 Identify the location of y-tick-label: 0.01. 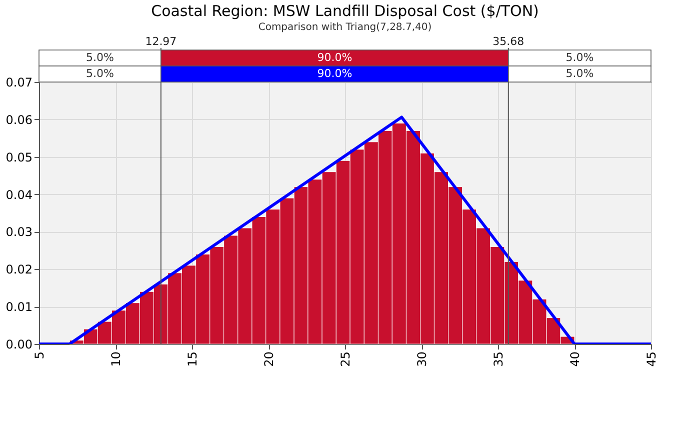
(19, 307).